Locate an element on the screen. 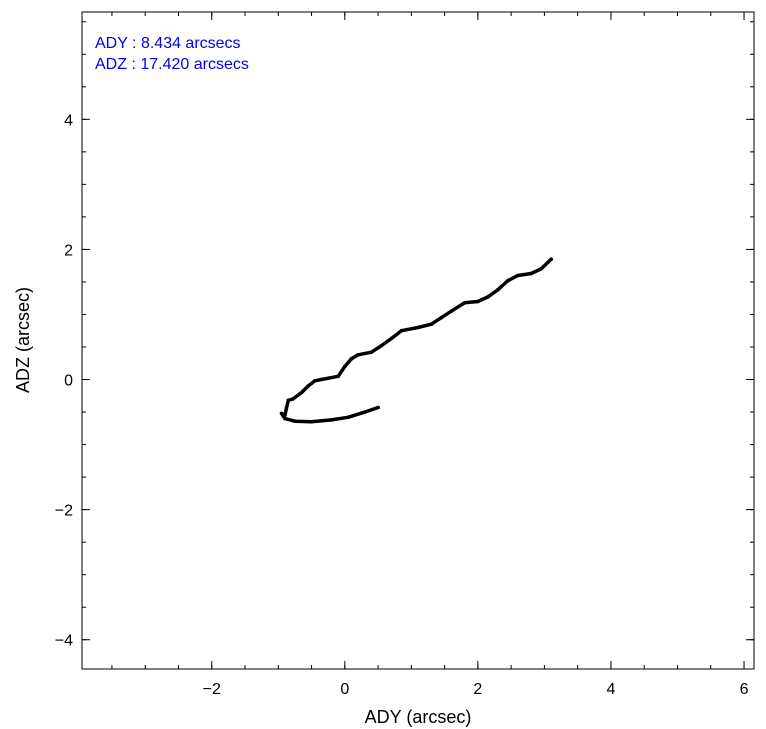  x-tick-label: 6 is located at coordinates (744, 689).